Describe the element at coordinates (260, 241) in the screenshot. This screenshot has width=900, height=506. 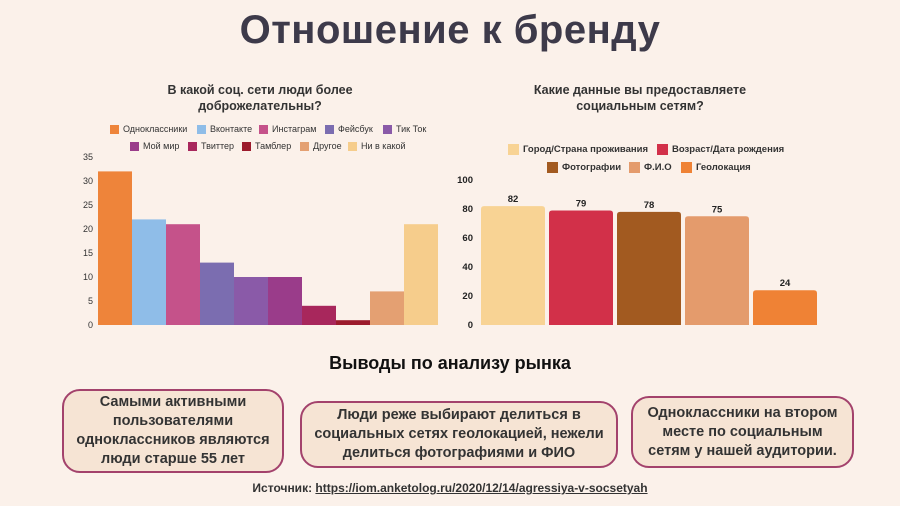
I see `chart1-plot: 0 5 10 15 20 25 30 35` at that location.